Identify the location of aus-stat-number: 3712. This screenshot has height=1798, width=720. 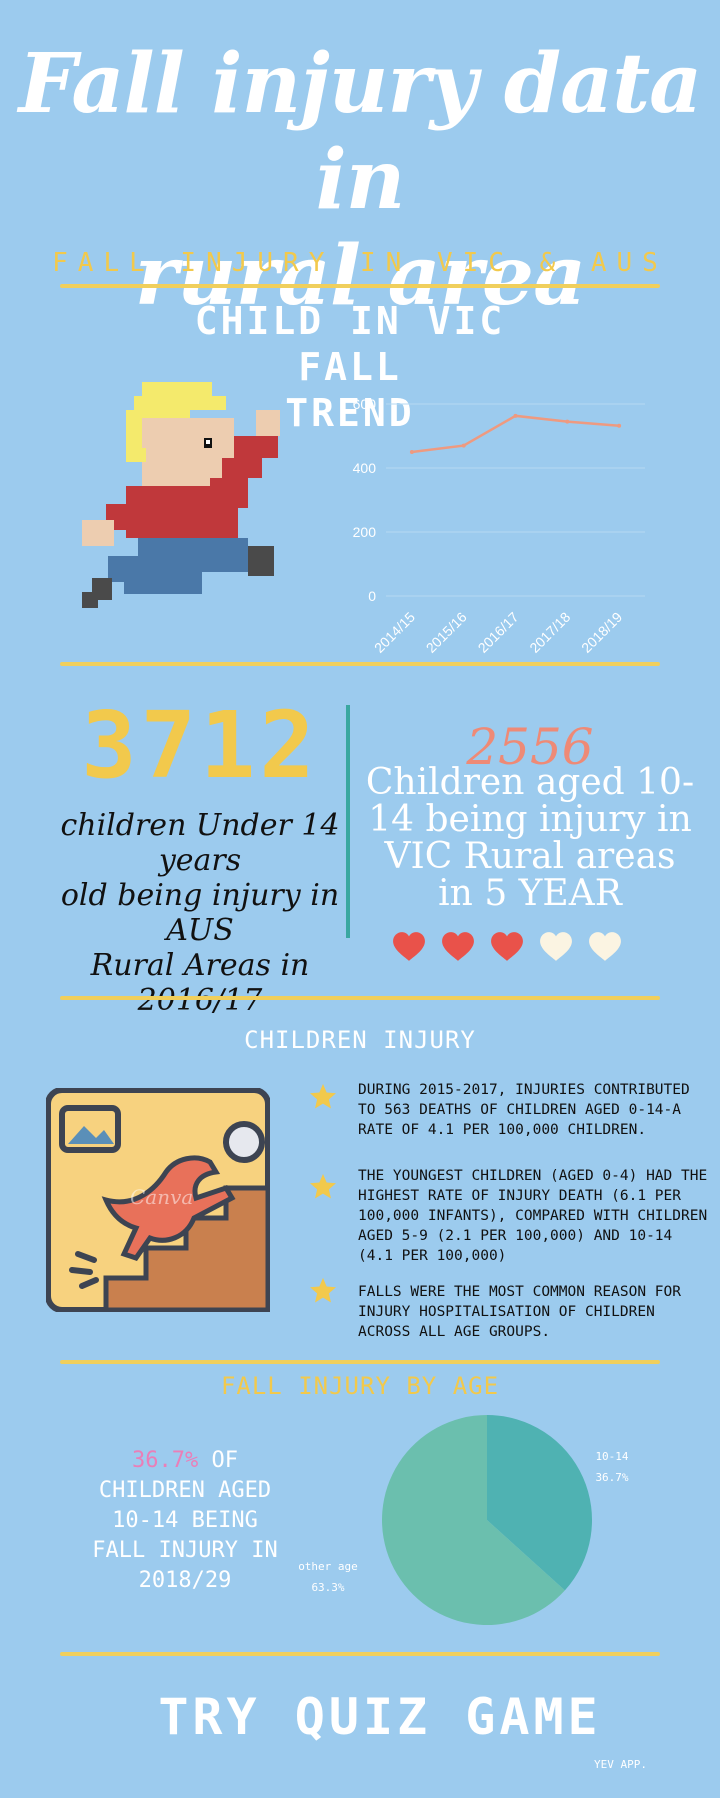
(200, 745).